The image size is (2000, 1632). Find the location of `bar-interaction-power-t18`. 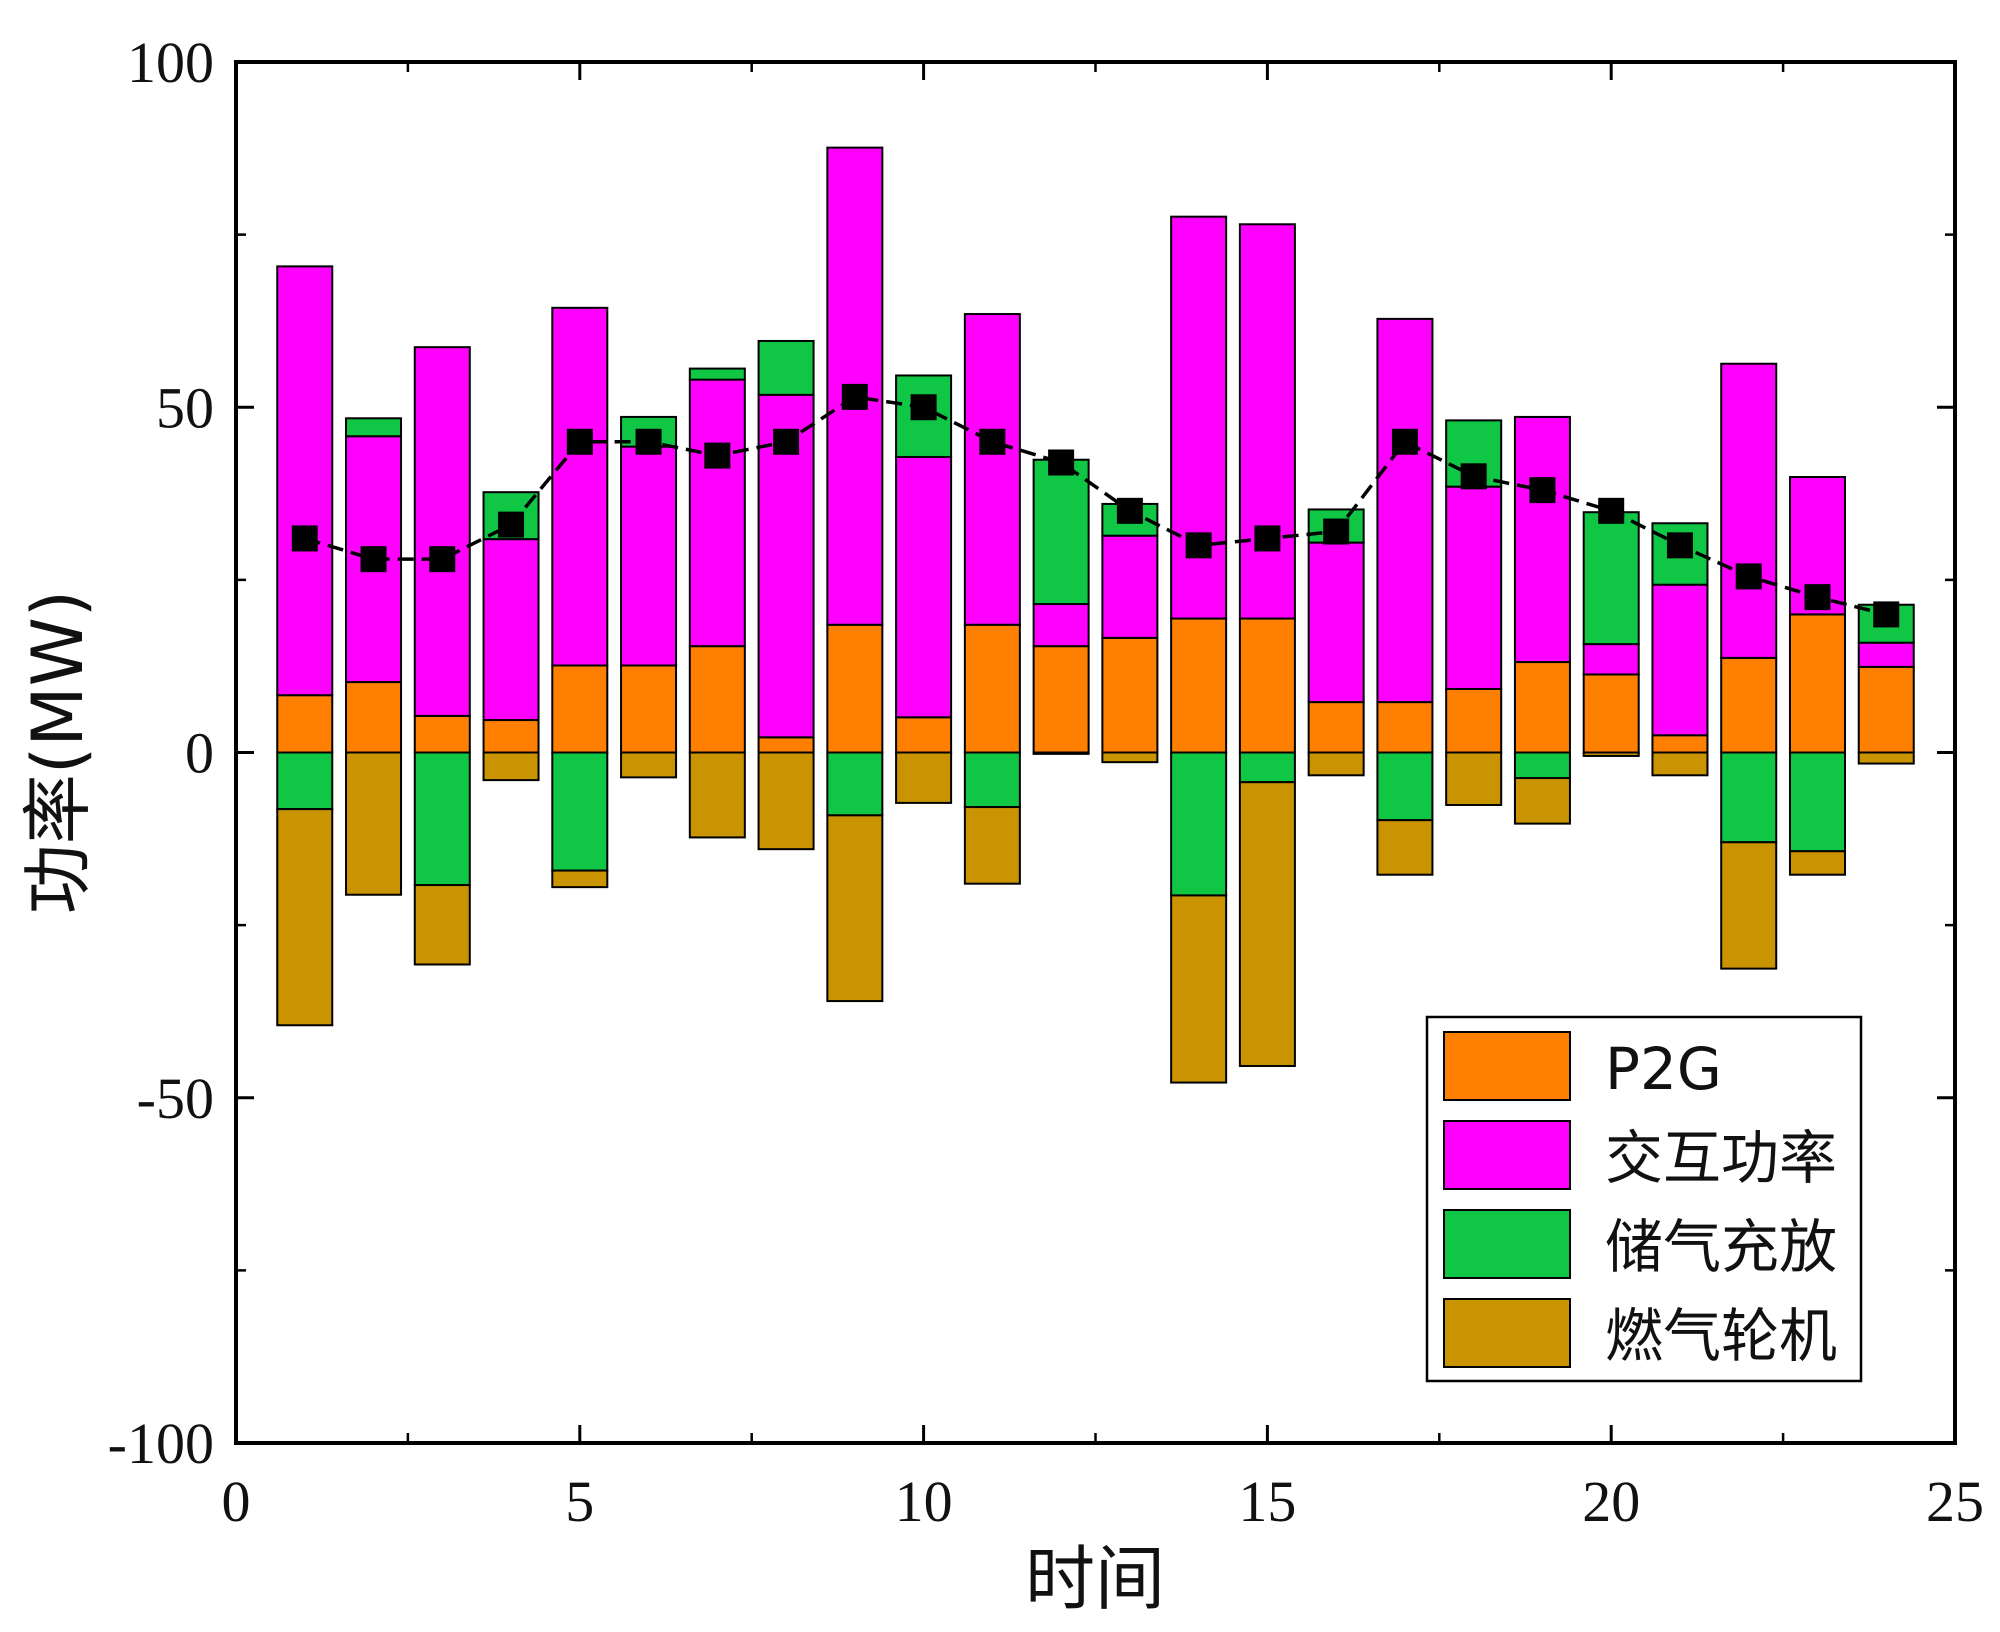

bar-interaction-power-t18 is located at coordinates (1474, 587).